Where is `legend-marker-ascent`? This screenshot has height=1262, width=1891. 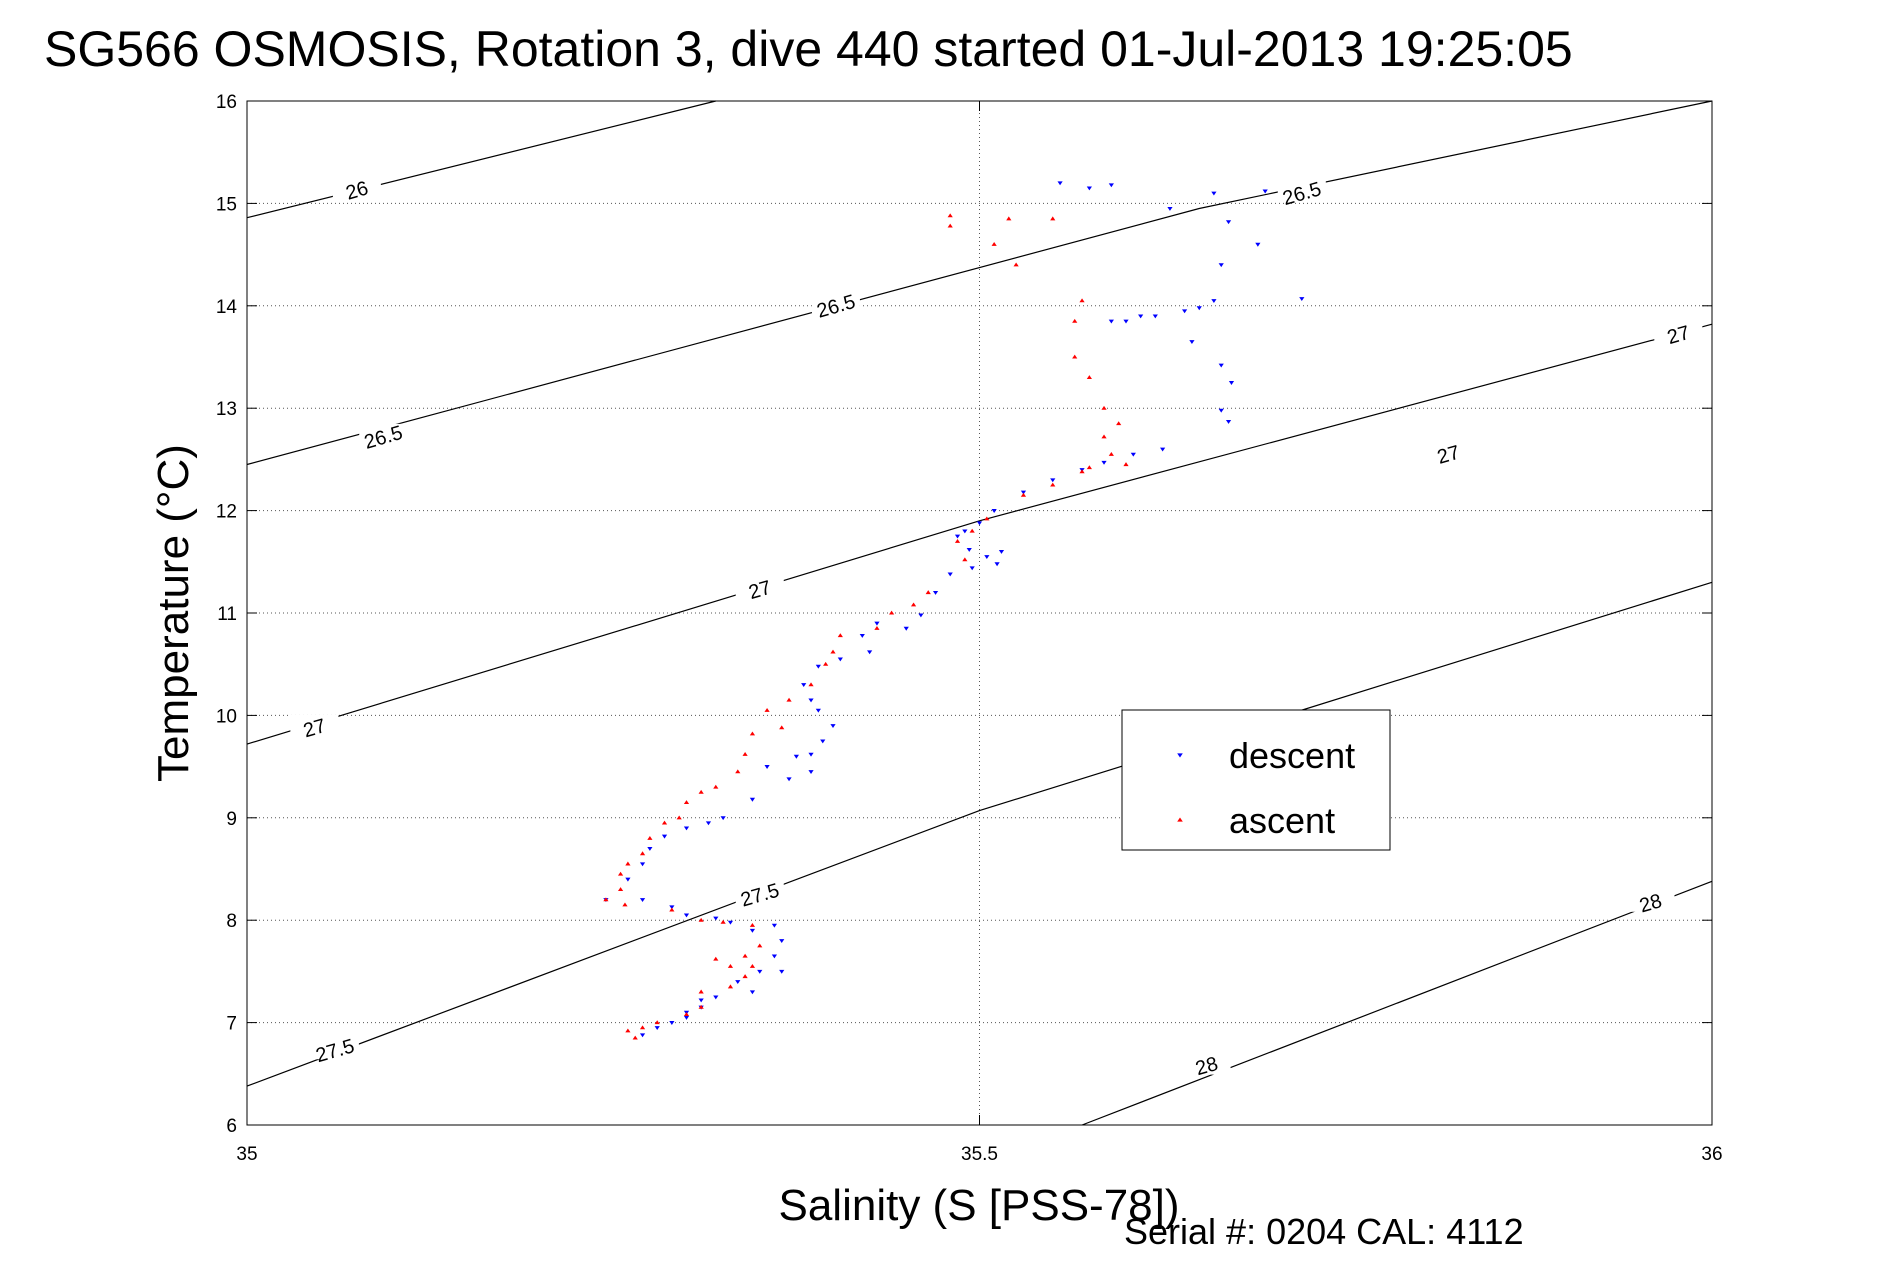
legend-marker-ascent is located at coordinates (1180, 819).